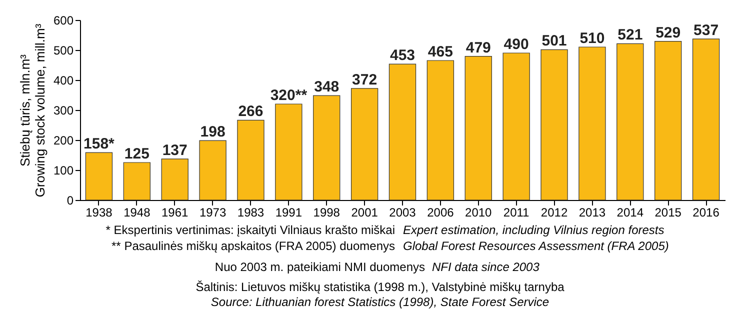  Describe the element at coordinates (380, 302) in the screenshot. I see `source-note: Source: Lithuanian forest Statistics (1998), State Forest Service` at that location.